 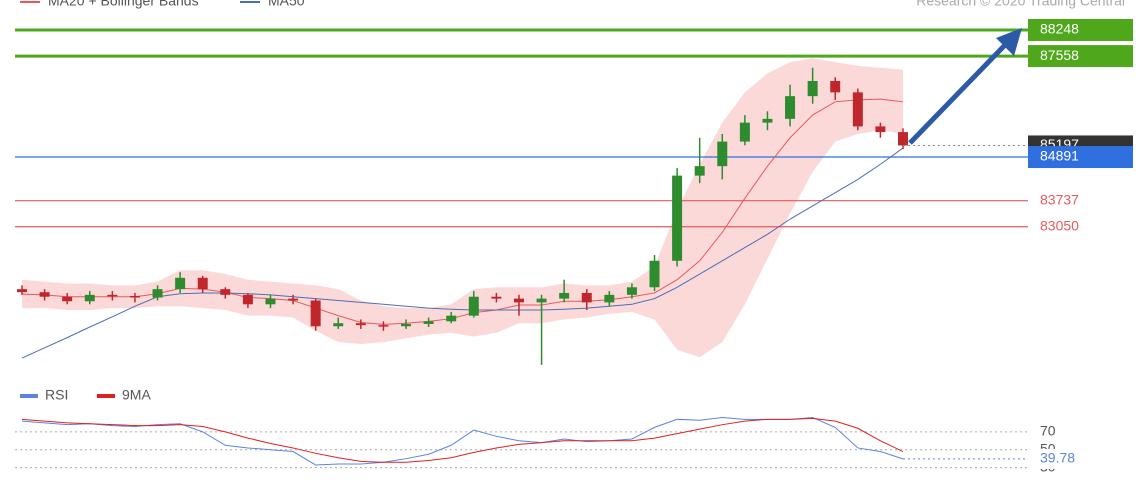 I want to click on target-arrow, so click(x=957, y=94).